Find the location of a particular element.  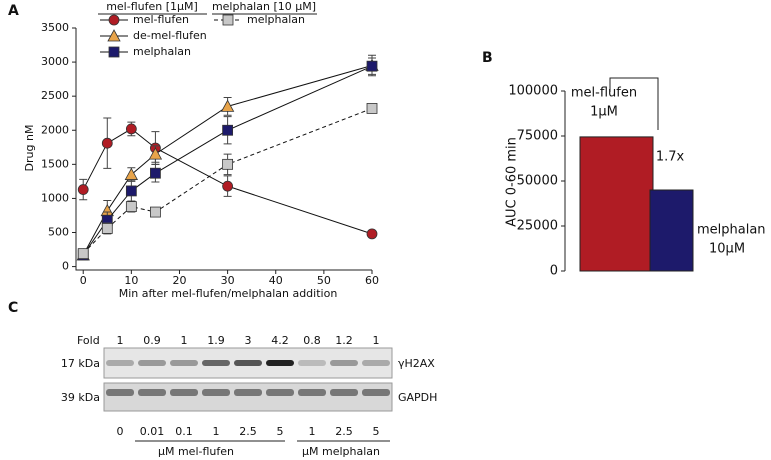

blot-image is located at coordinates (248, 397).